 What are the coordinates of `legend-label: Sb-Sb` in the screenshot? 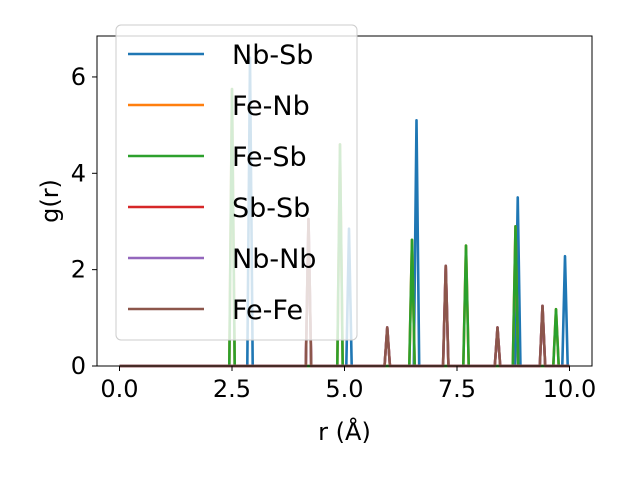 It's located at (271, 208).